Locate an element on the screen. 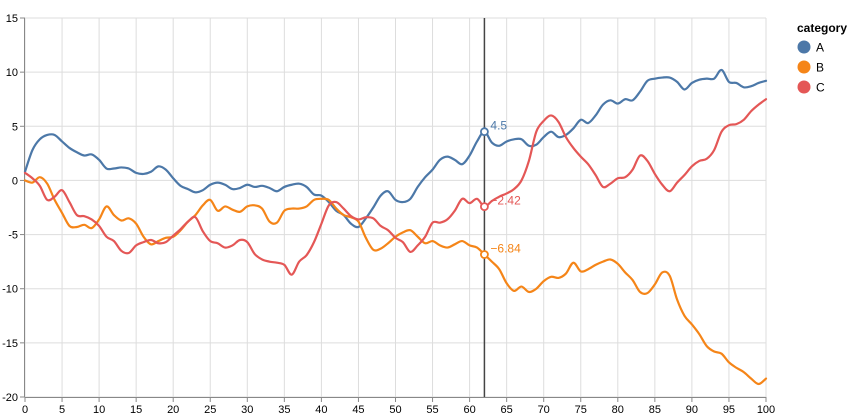 Image resolution: width=853 pixels, height=419 pixels. x-tick-label: 90 is located at coordinates (692, 410).